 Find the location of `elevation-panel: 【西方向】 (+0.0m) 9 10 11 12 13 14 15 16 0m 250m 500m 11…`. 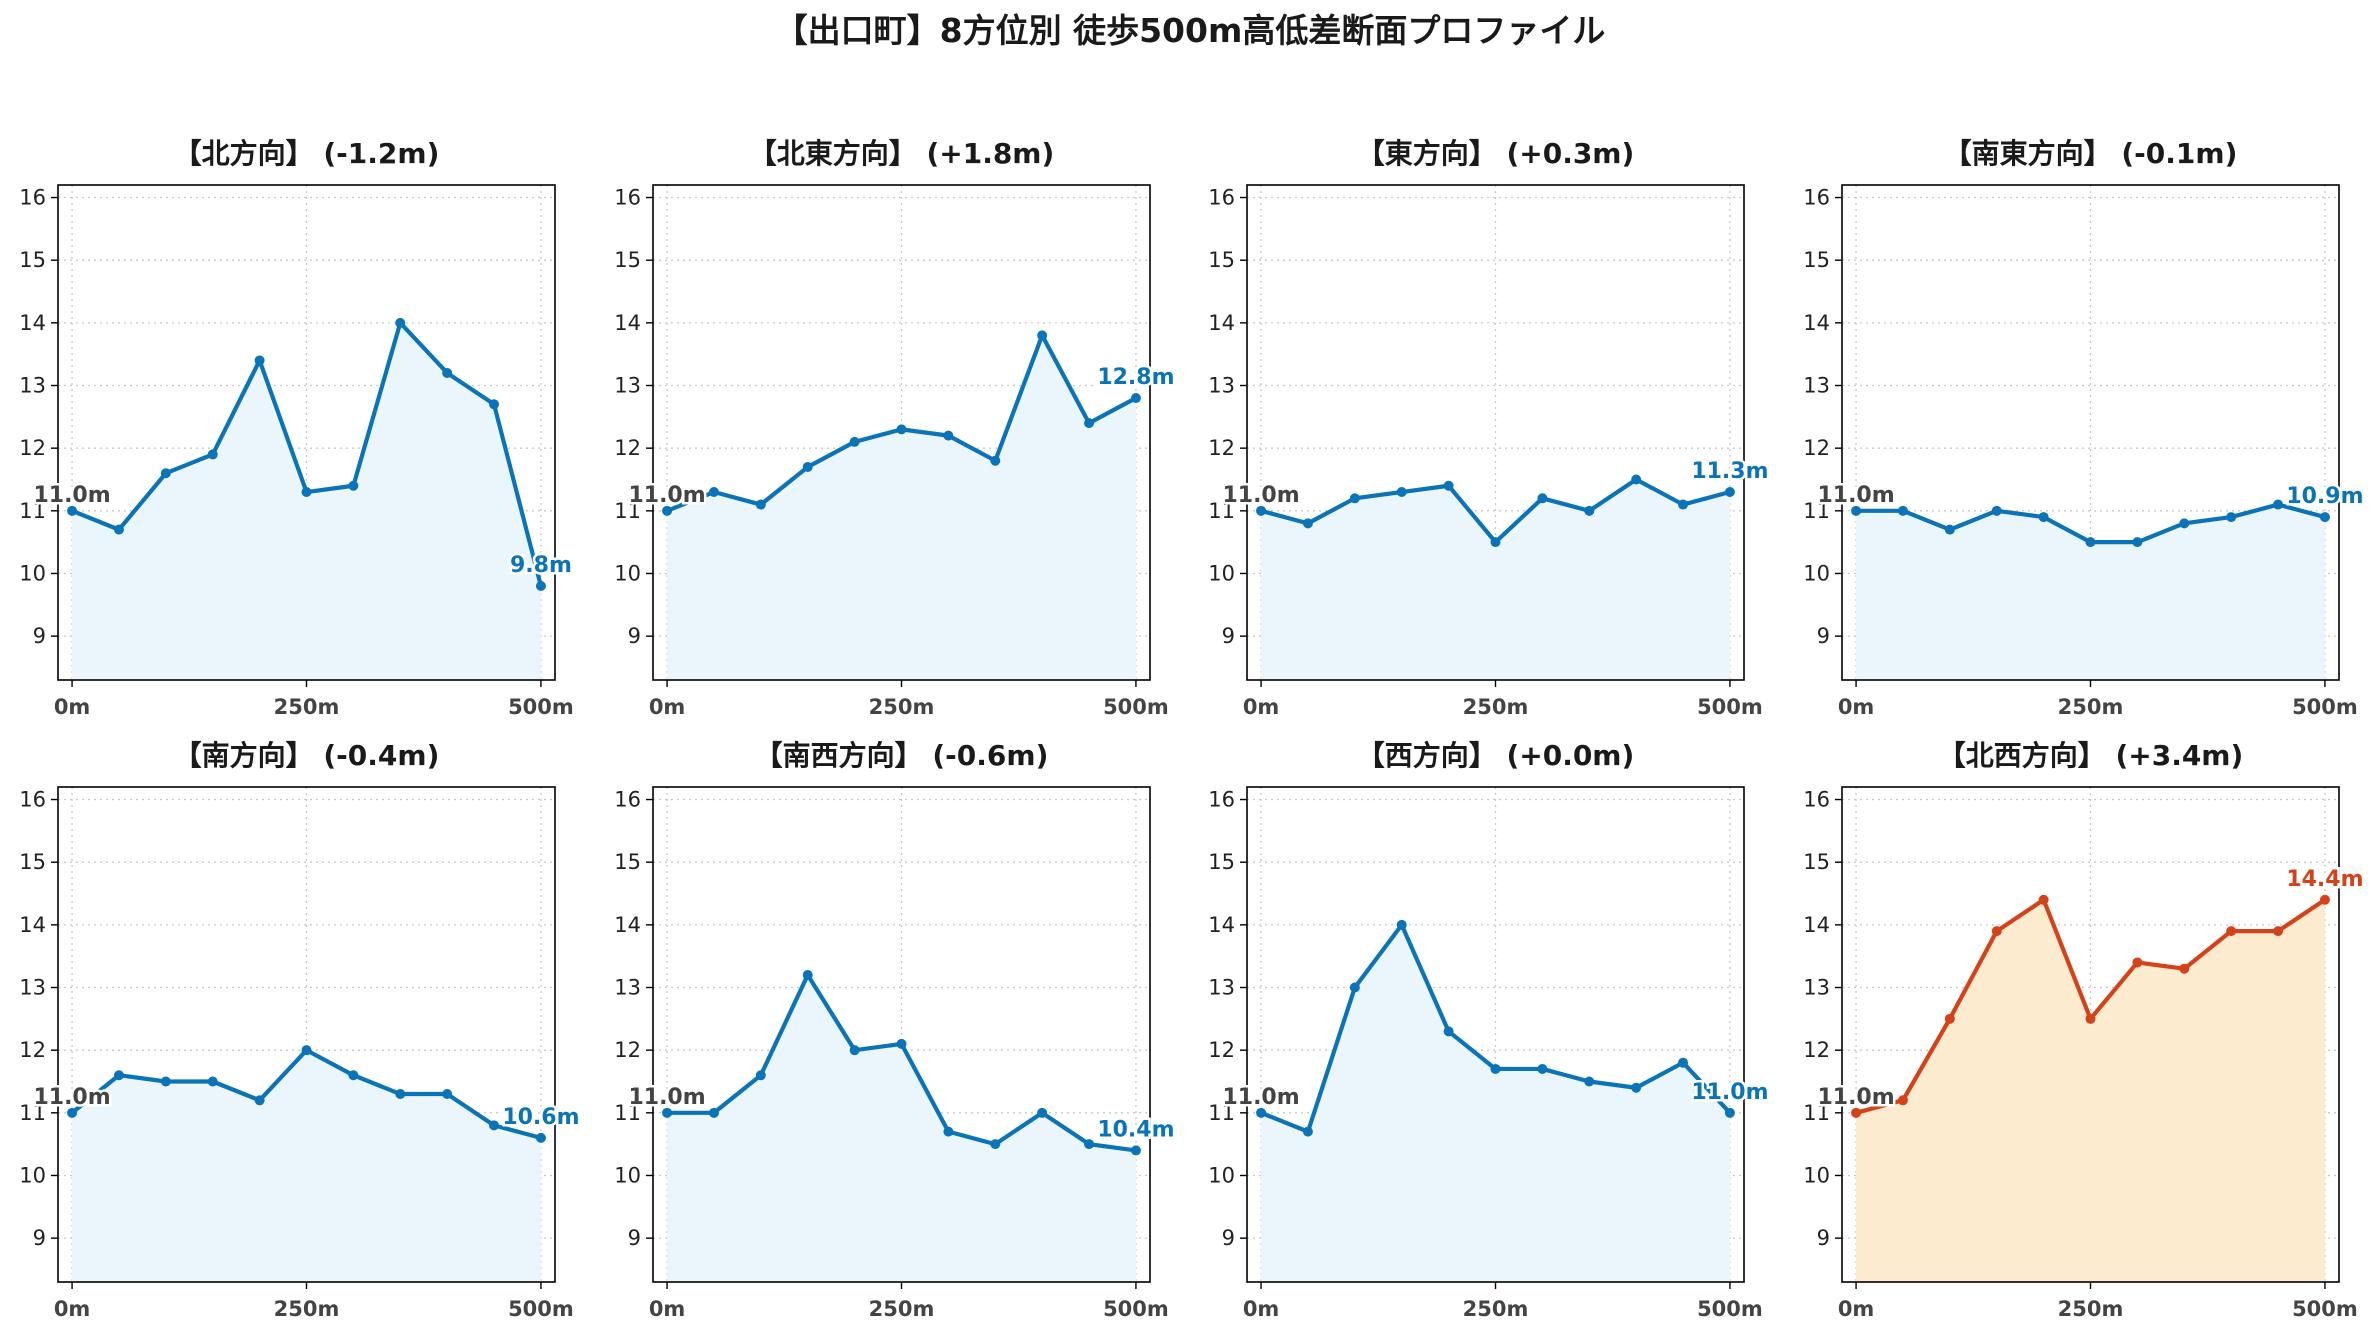

elevation-panel: 【西方向】 (+0.0m) 9 10 11 12 13 14 15 16 0m 250m 500m 11… is located at coordinates (1489, 1030).